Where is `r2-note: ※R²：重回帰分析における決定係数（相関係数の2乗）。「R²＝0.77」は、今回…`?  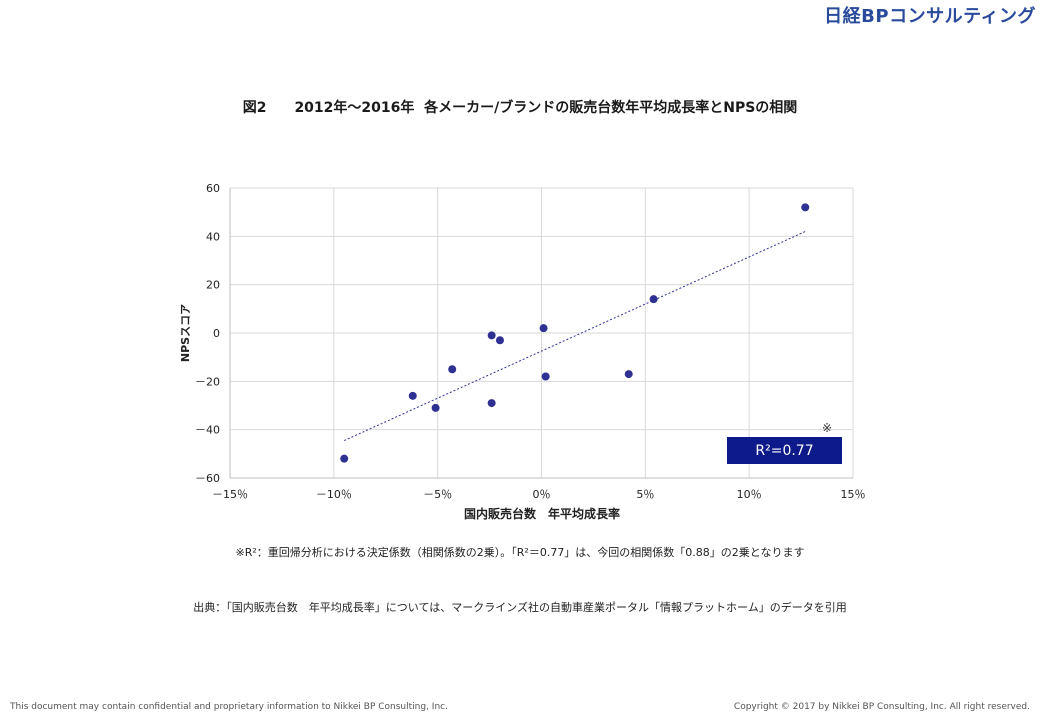
r2-note: ※R²：重回帰分析における決定係数（相関係数の2乗）。「R²＝0.77」は、今回… is located at coordinates (520, 552).